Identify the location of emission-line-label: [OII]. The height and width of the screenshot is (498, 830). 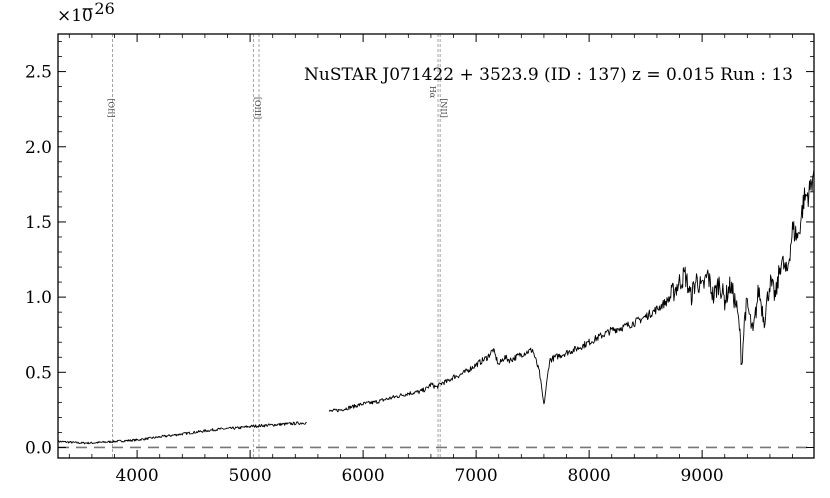
(110, 107).